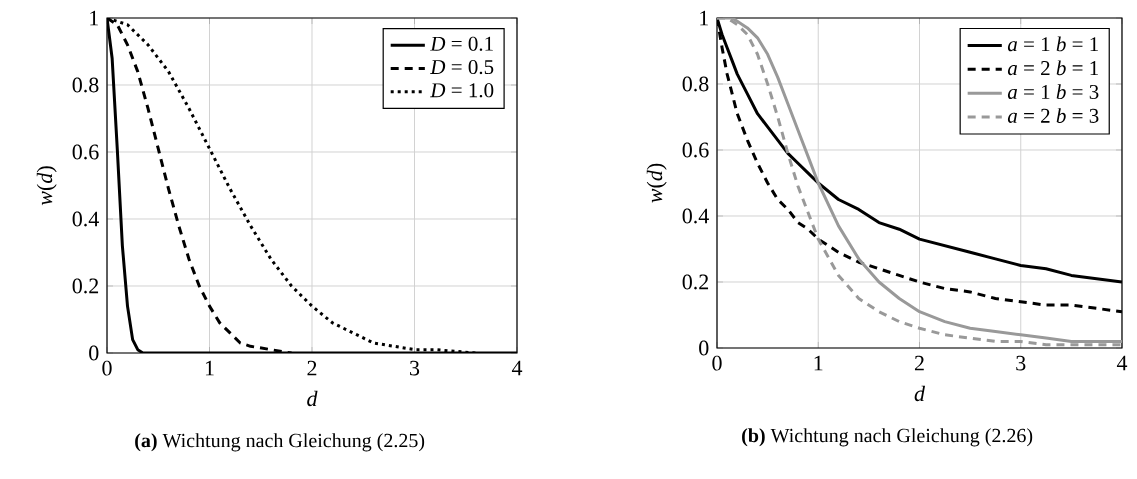 The height and width of the screenshot is (479, 1137). Describe the element at coordinates (1052, 68) in the screenshot. I see `legend-label: a = 2 b = 1` at that location.